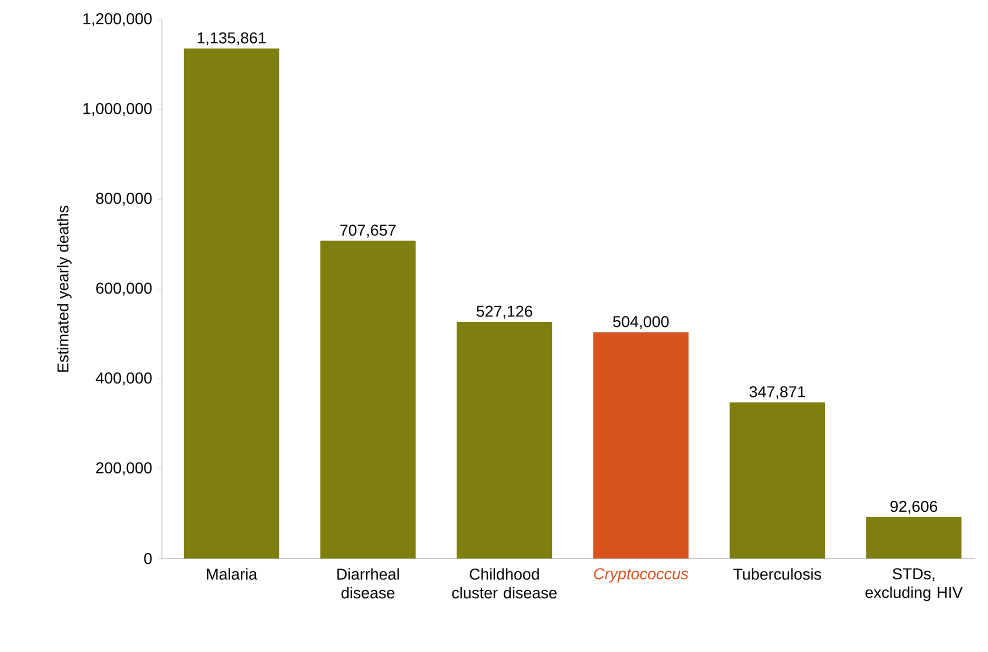 The image size is (988, 652). What do you see at coordinates (124, 199) in the screenshot?
I see `y-tick-label: 800,000` at bounding box center [124, 199].